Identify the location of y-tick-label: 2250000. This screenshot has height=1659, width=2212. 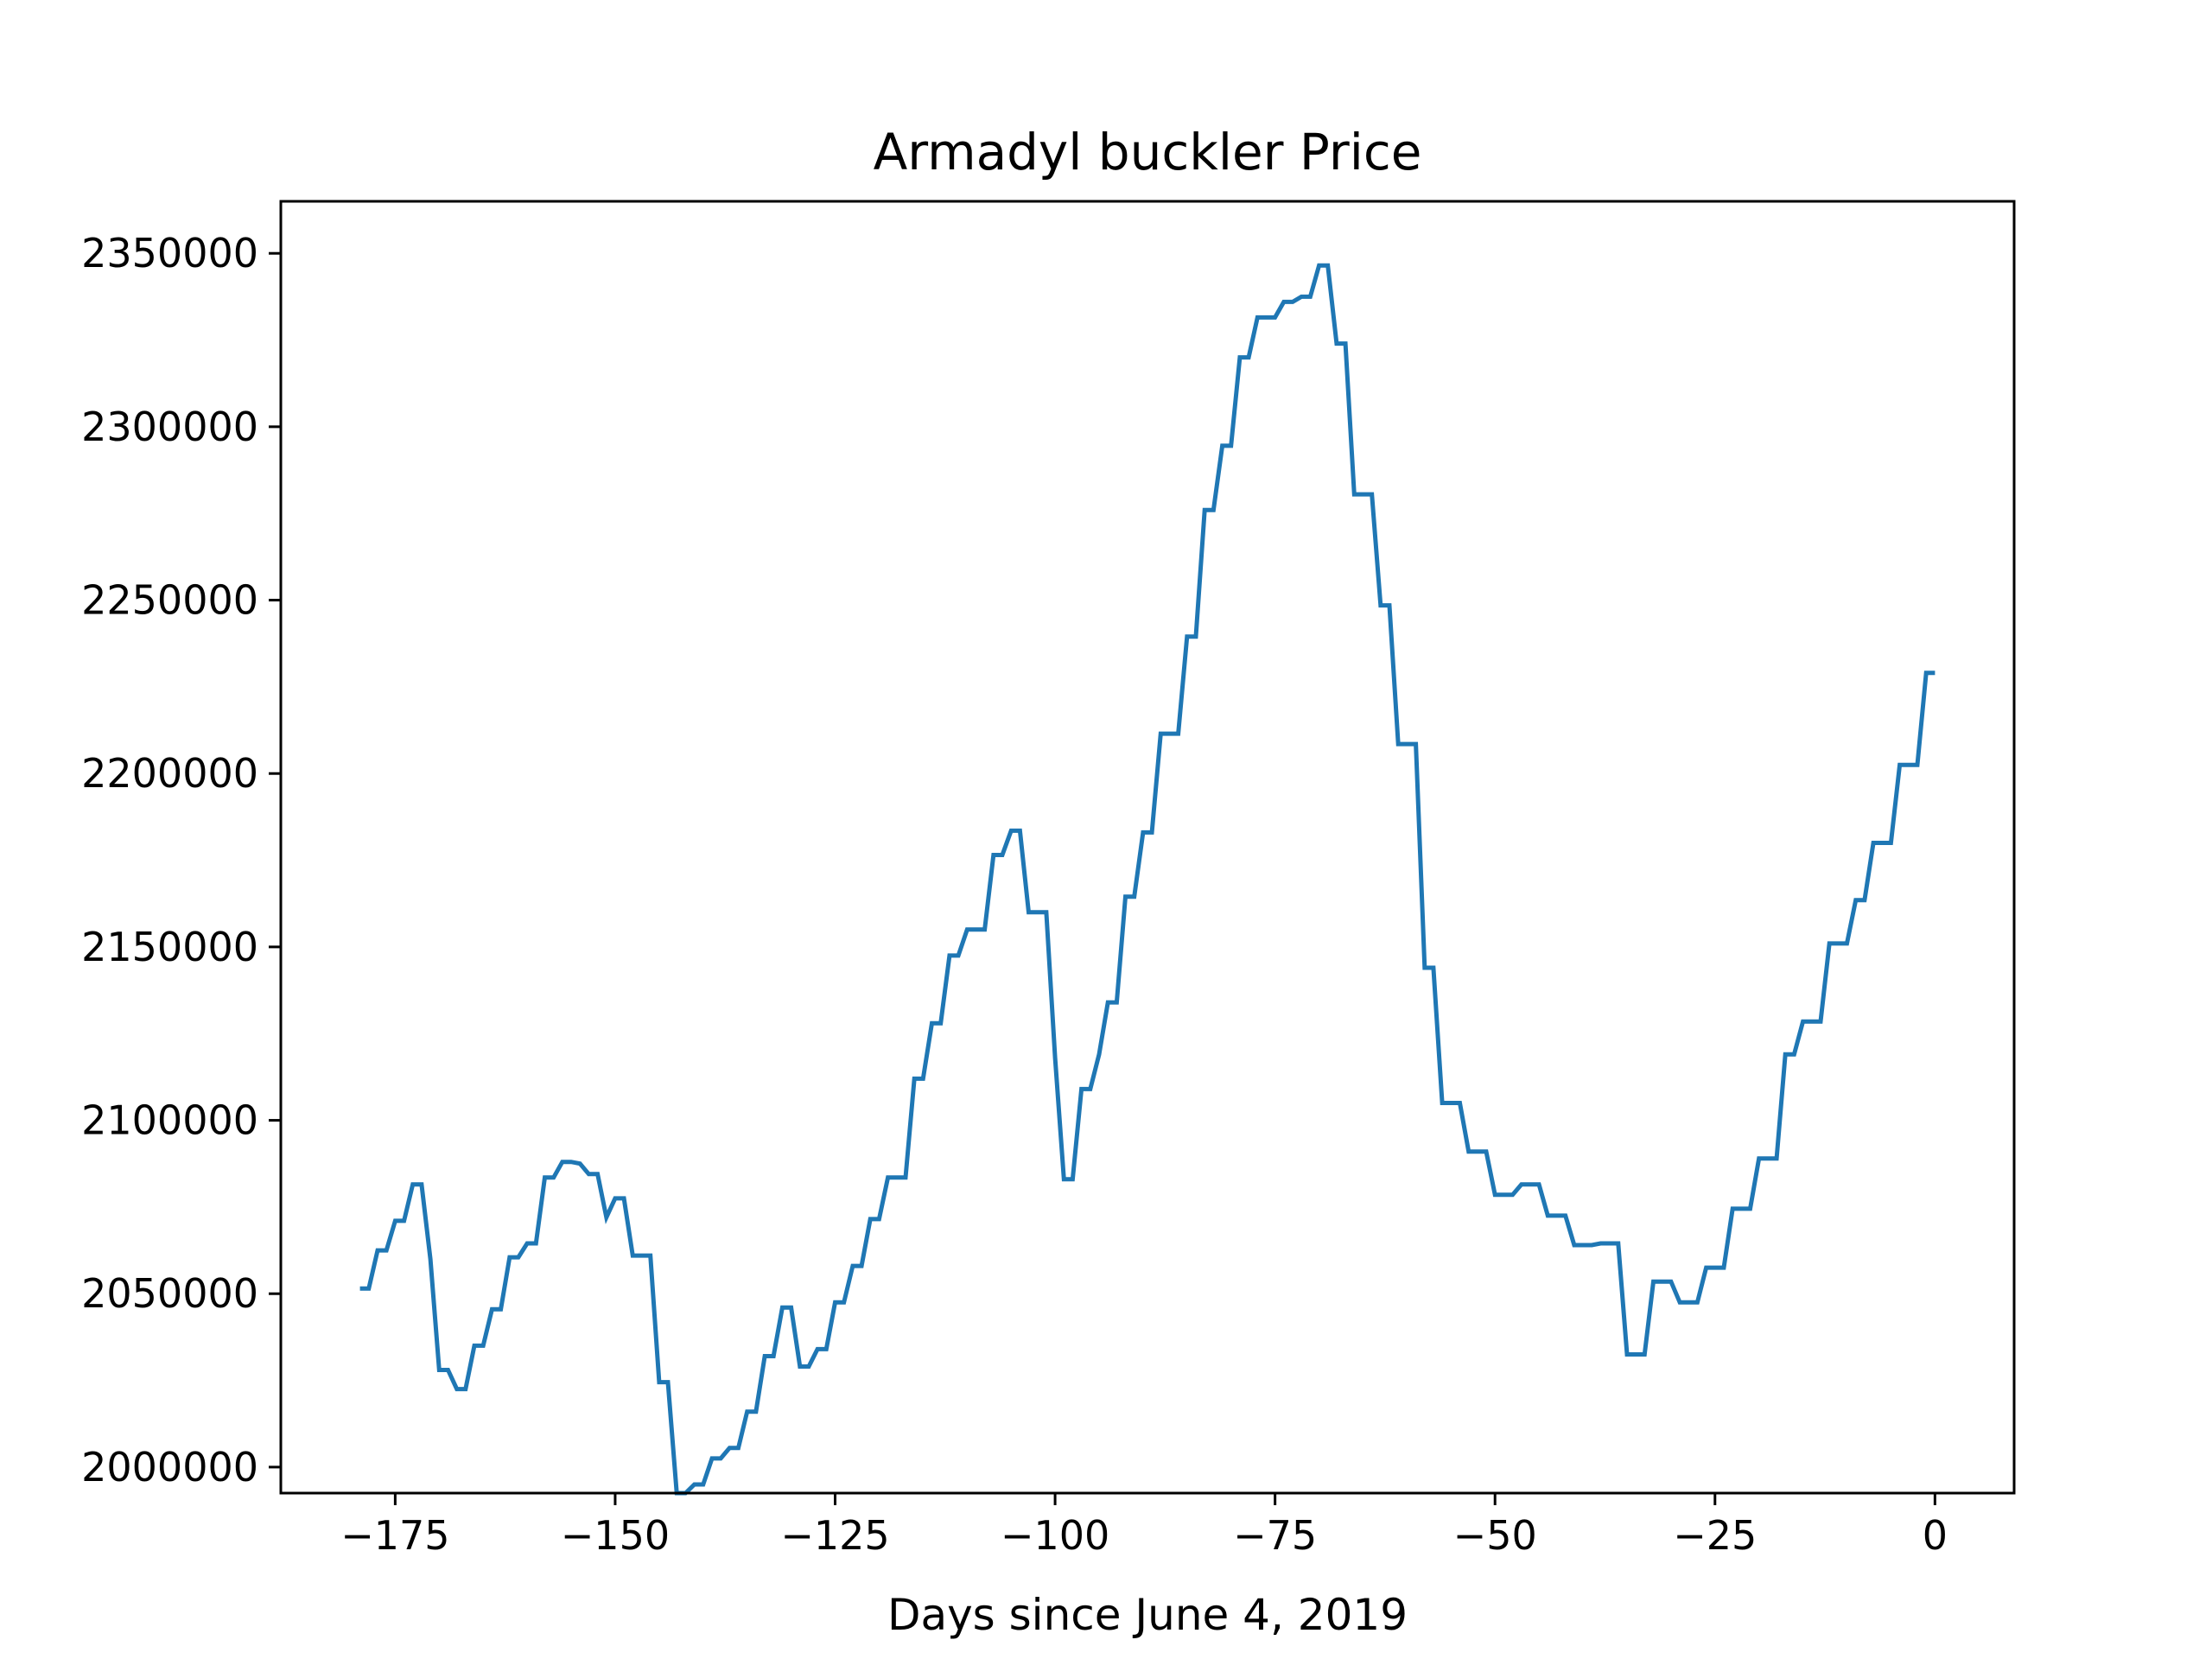
(169, 600).